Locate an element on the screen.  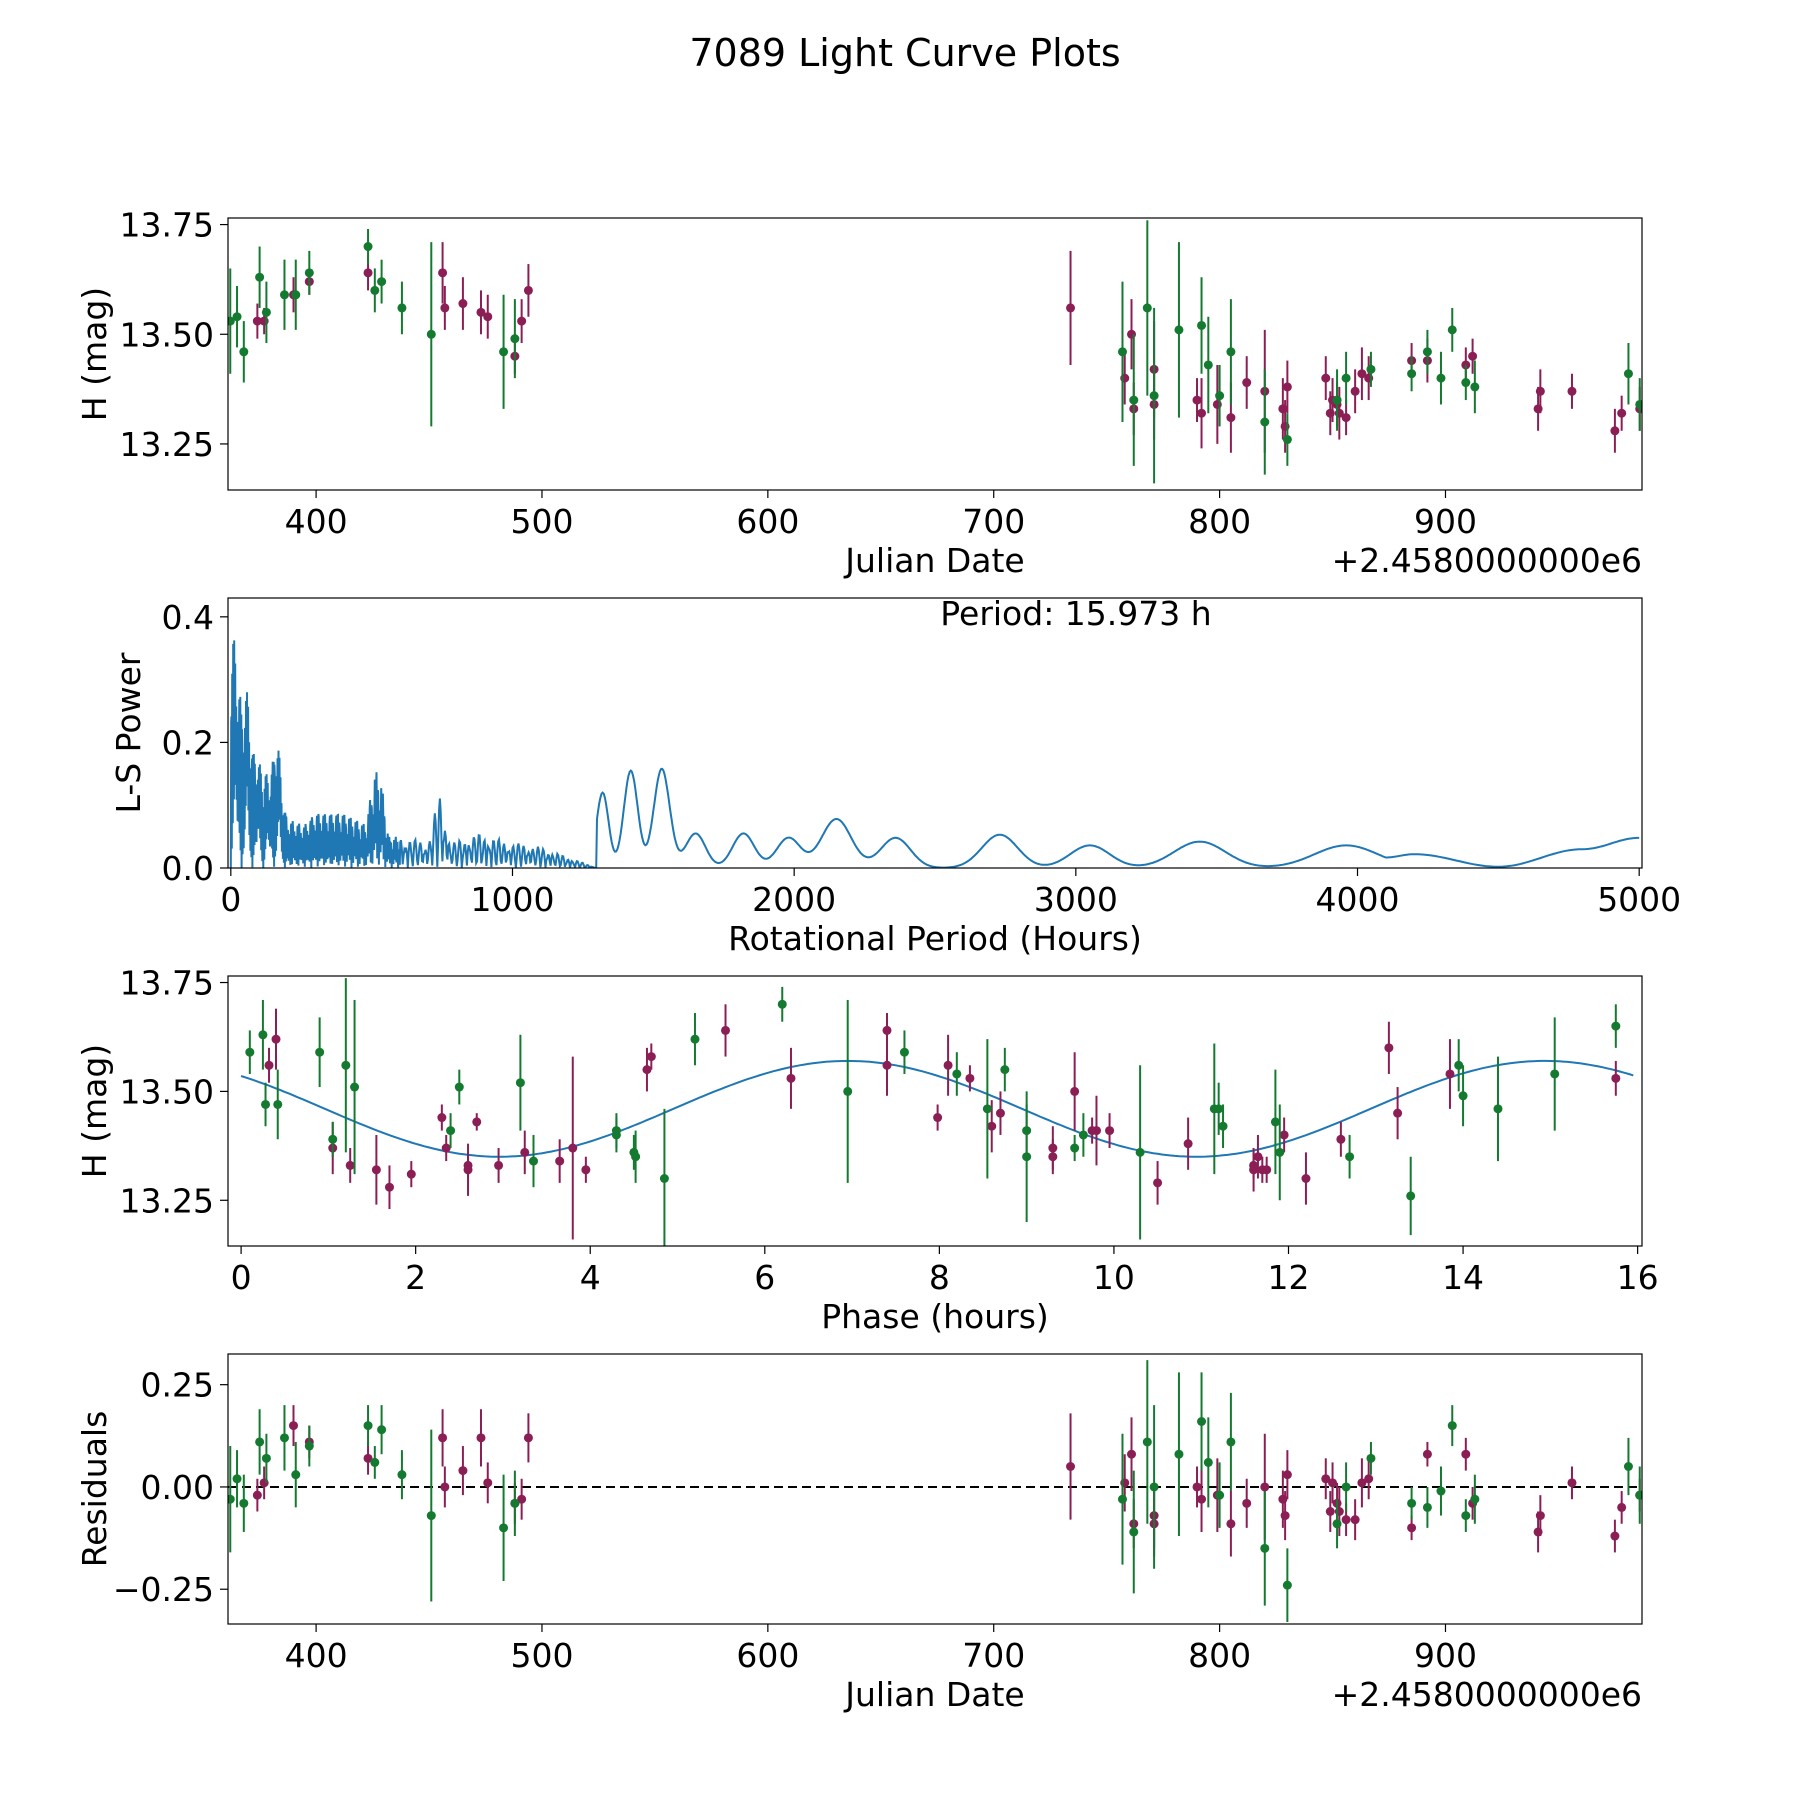
y-tick-label: 0.2 is located at coordinates (188, 742).